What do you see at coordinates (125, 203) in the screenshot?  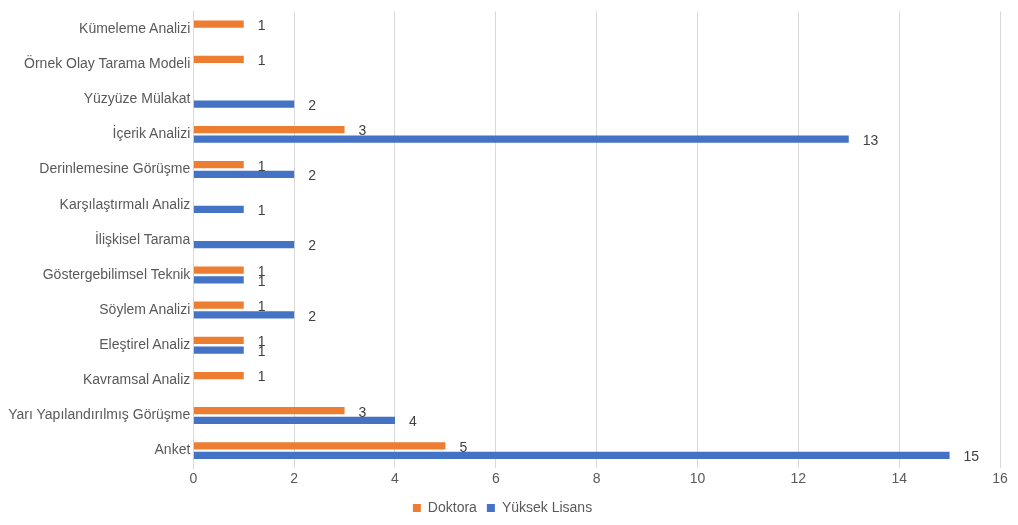 I see `y-tick-label: Karşılaştırmalı Analiz` at bounding box center [125, 203].